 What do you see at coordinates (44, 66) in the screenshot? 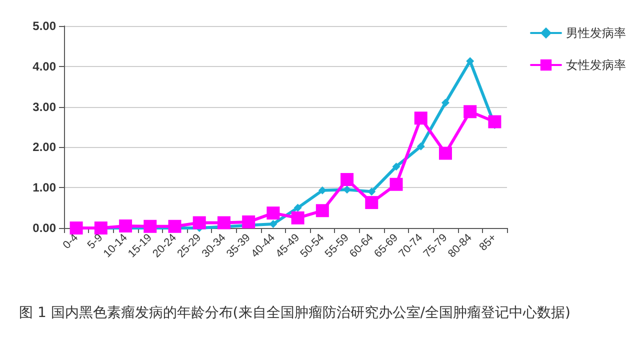
I see `y-tick-label: 4.00` at bounding box center [44, 66].